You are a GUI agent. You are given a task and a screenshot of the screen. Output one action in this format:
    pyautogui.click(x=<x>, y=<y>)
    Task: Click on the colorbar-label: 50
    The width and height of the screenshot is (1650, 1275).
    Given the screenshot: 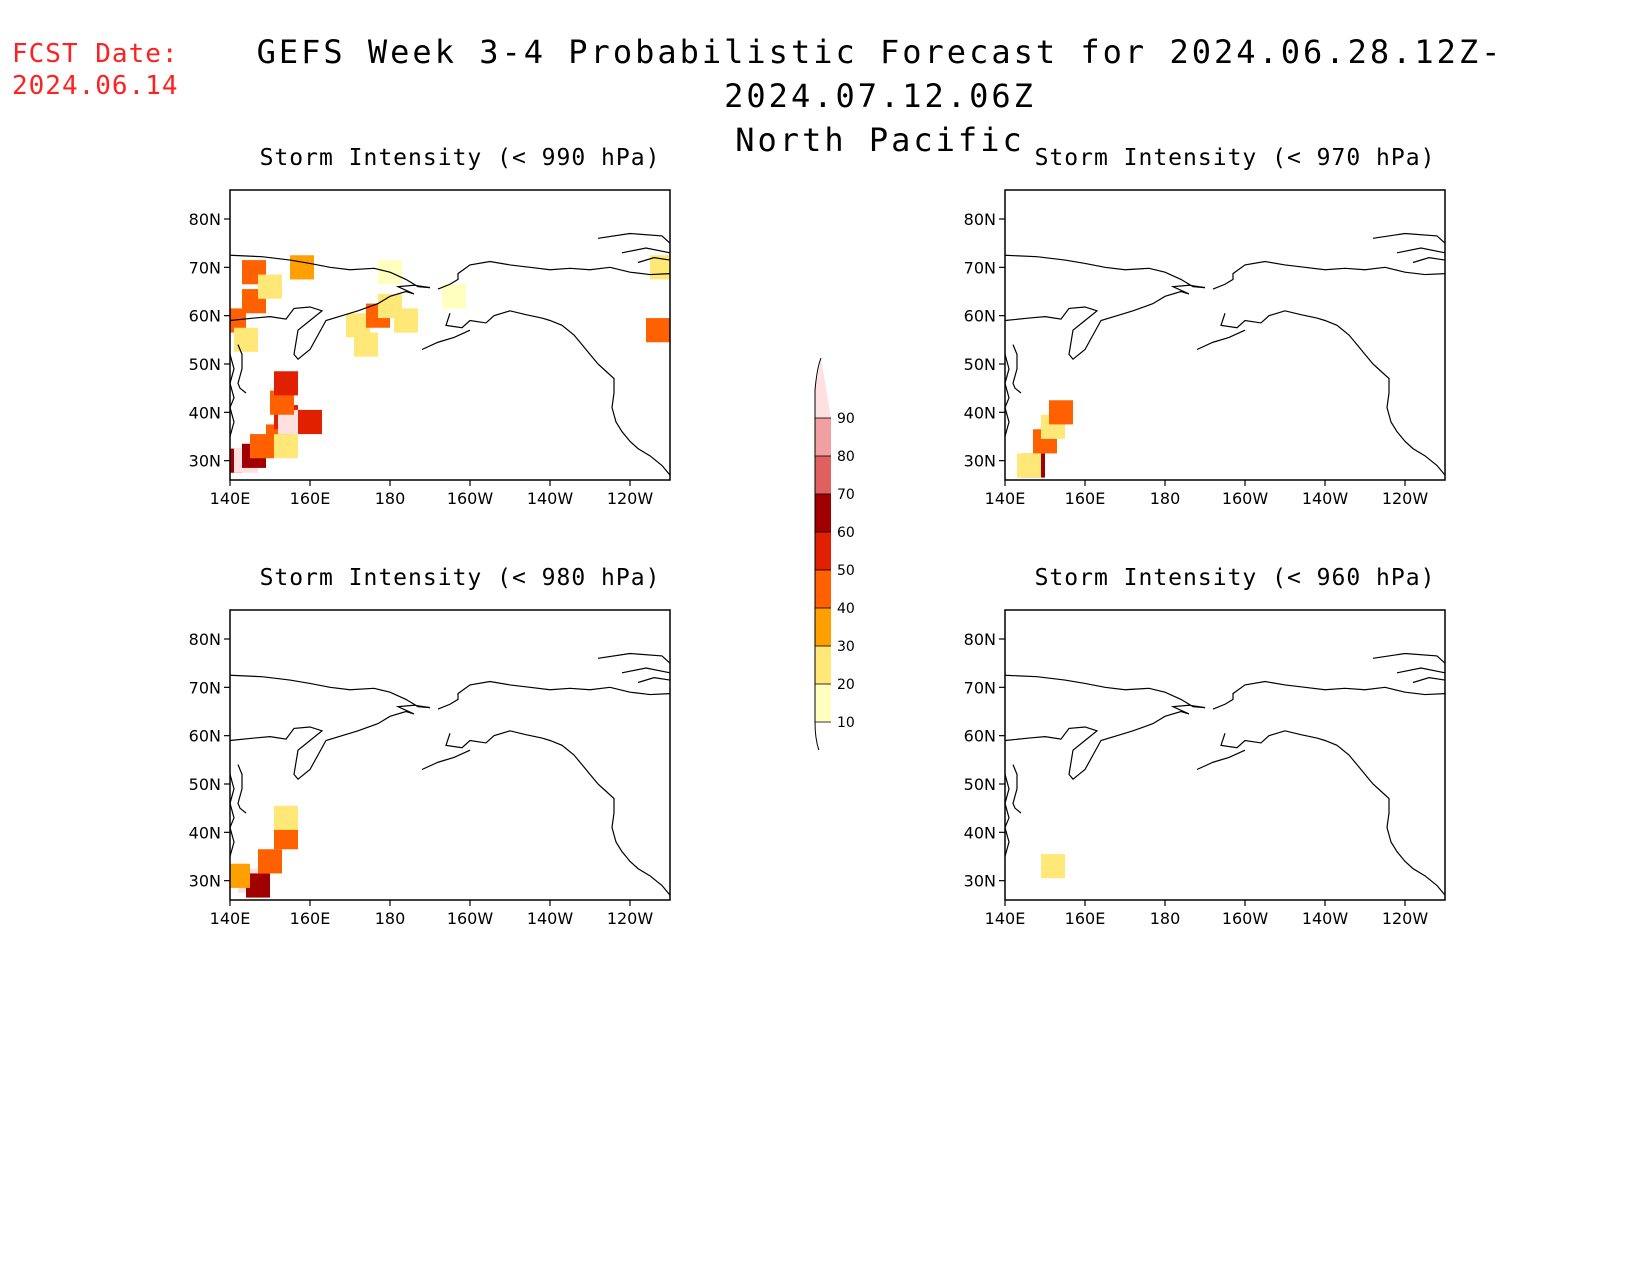 What is the action you would take?
    pyautogui.click(x=846, y=571)
    